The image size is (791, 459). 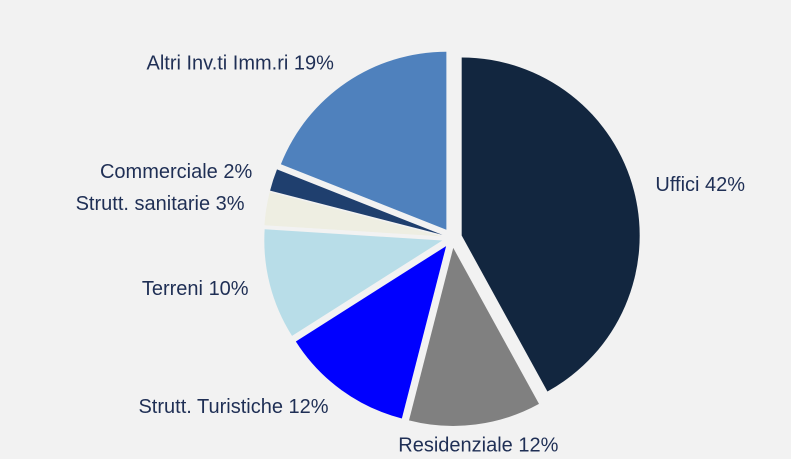 What do you see at coordinates (237, 172) in the screenshot?
I see `value-label: 2%` at bounding box center [237, 172].